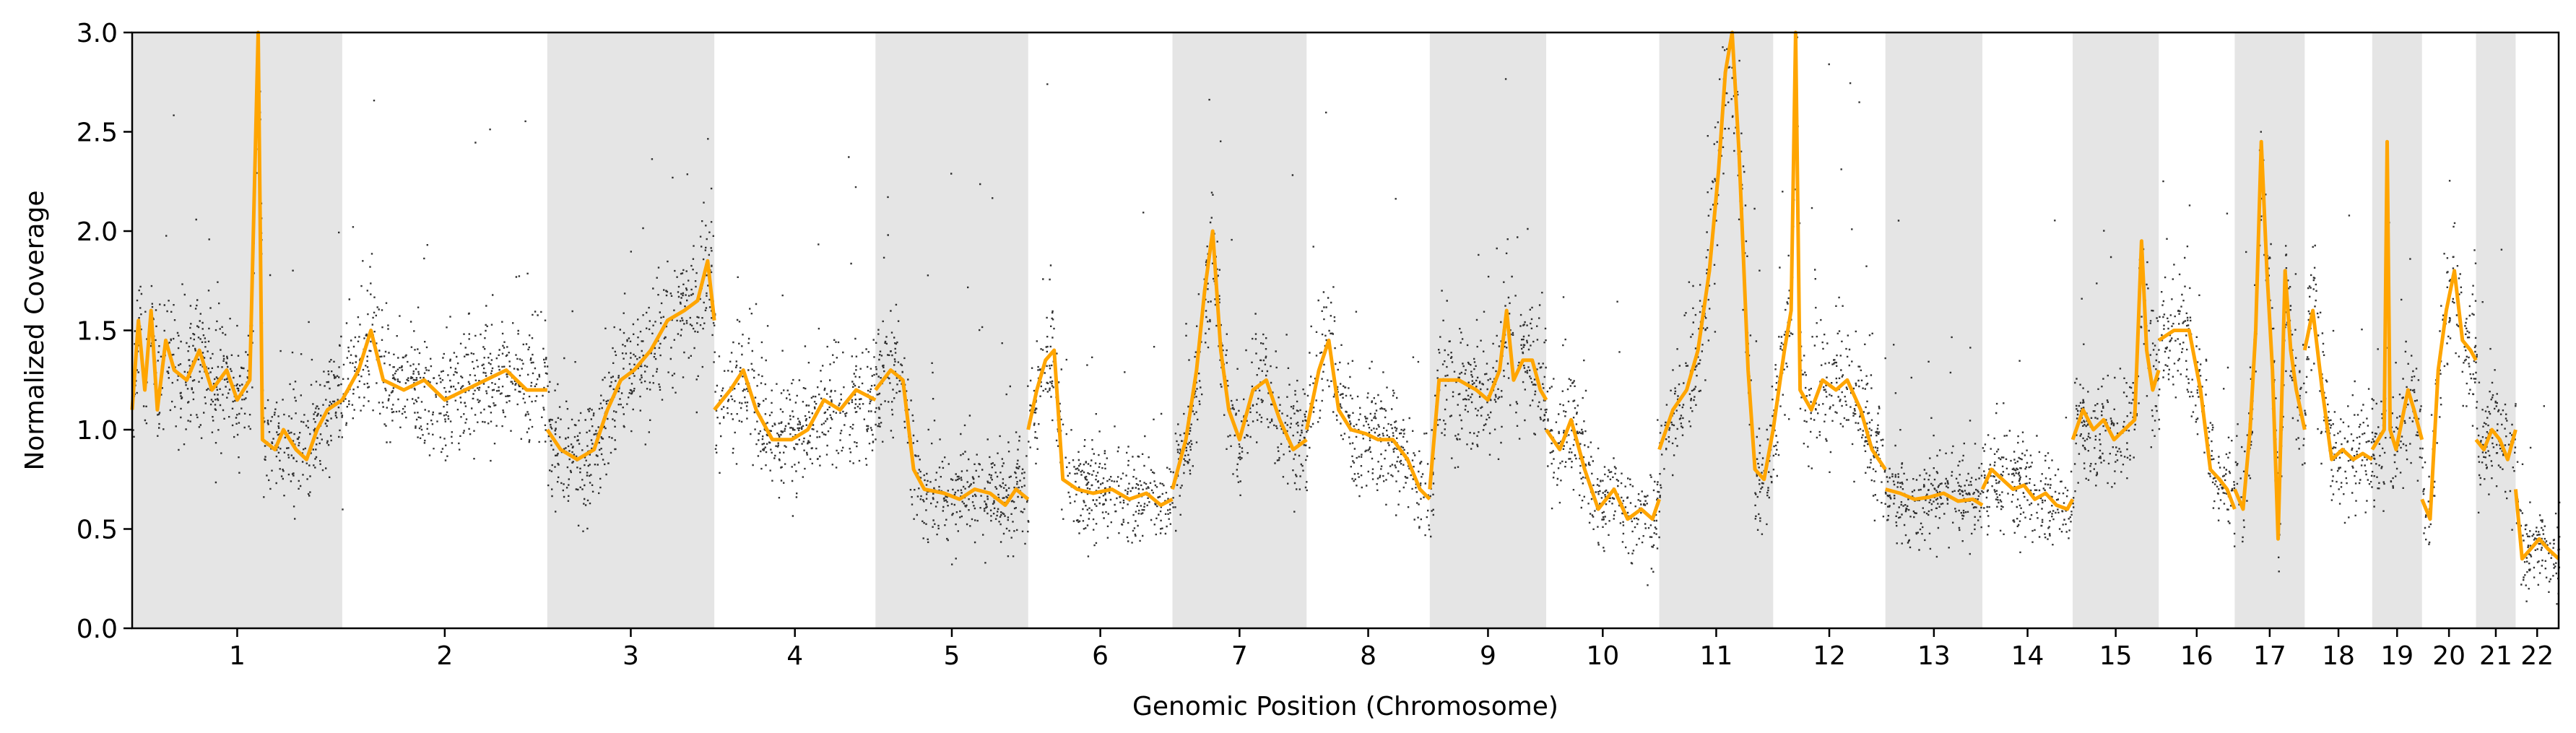 The image size is (2576, 733). What do you see at coordinates (97, 33) in the screenshot?
I see `y-tick-label: 3.0` at bounding box center [97, 33].